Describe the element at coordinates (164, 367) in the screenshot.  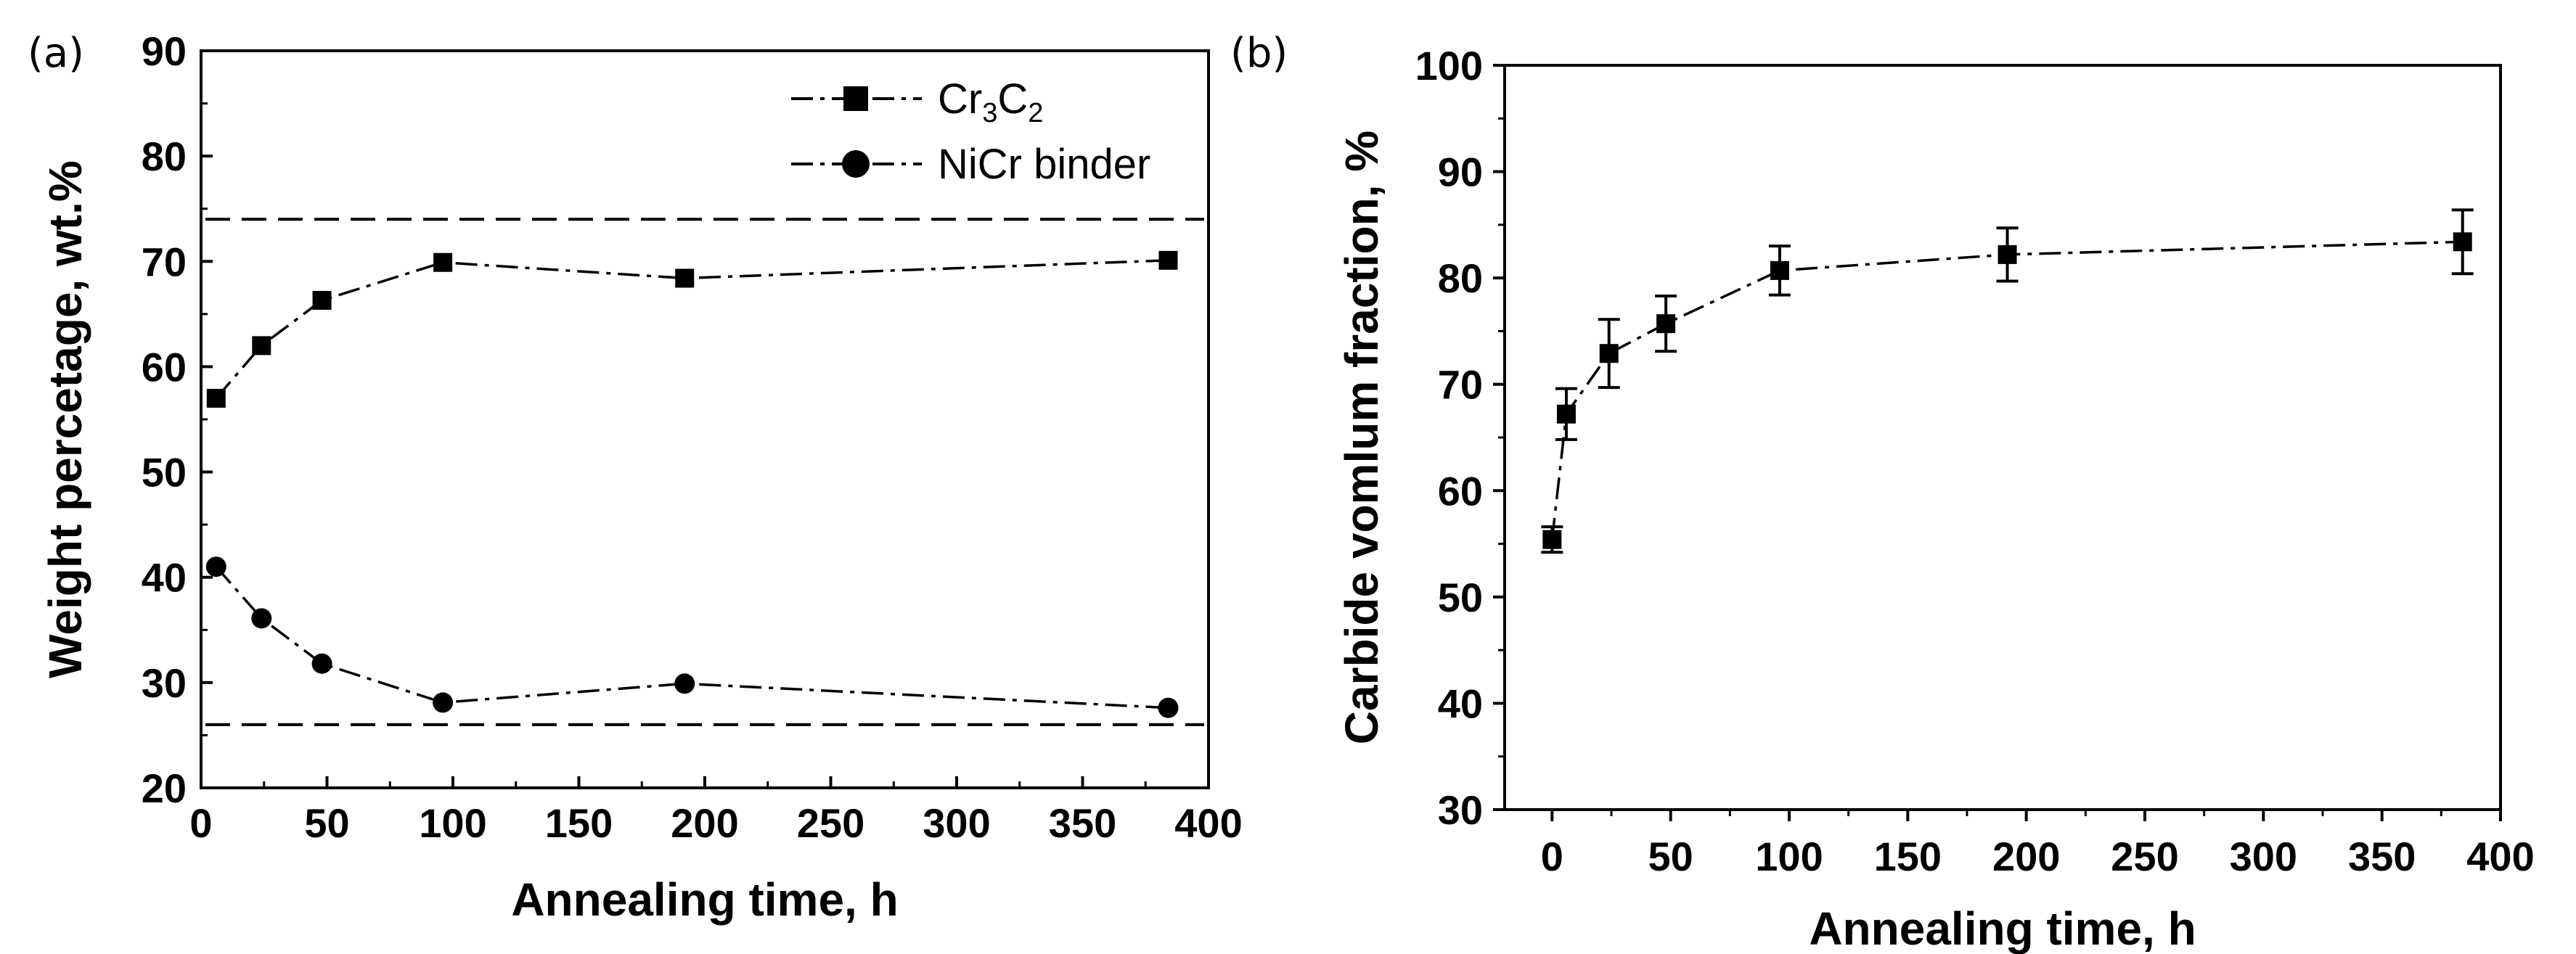
I see `y-tick-label-a: 60` at that location.